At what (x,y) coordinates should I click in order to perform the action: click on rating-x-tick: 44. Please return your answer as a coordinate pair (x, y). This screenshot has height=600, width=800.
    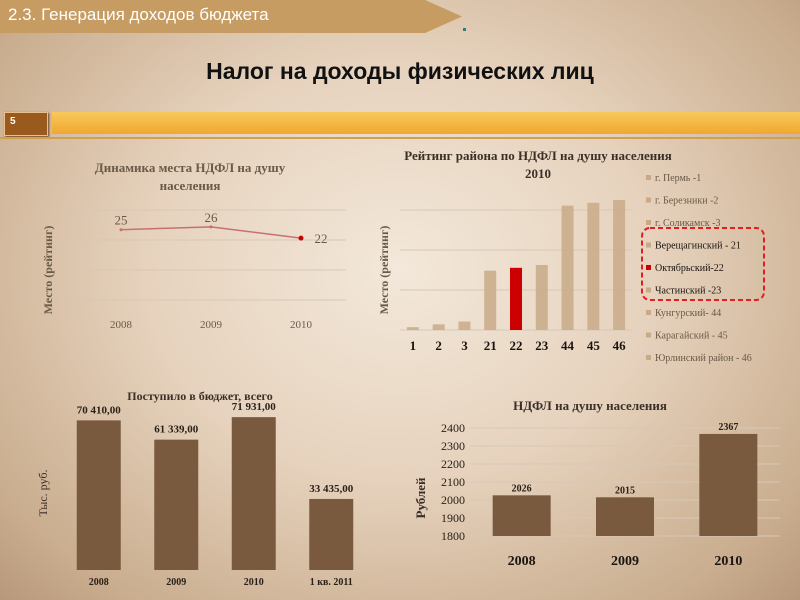
    Looking at the image, I should click on (568, 345).